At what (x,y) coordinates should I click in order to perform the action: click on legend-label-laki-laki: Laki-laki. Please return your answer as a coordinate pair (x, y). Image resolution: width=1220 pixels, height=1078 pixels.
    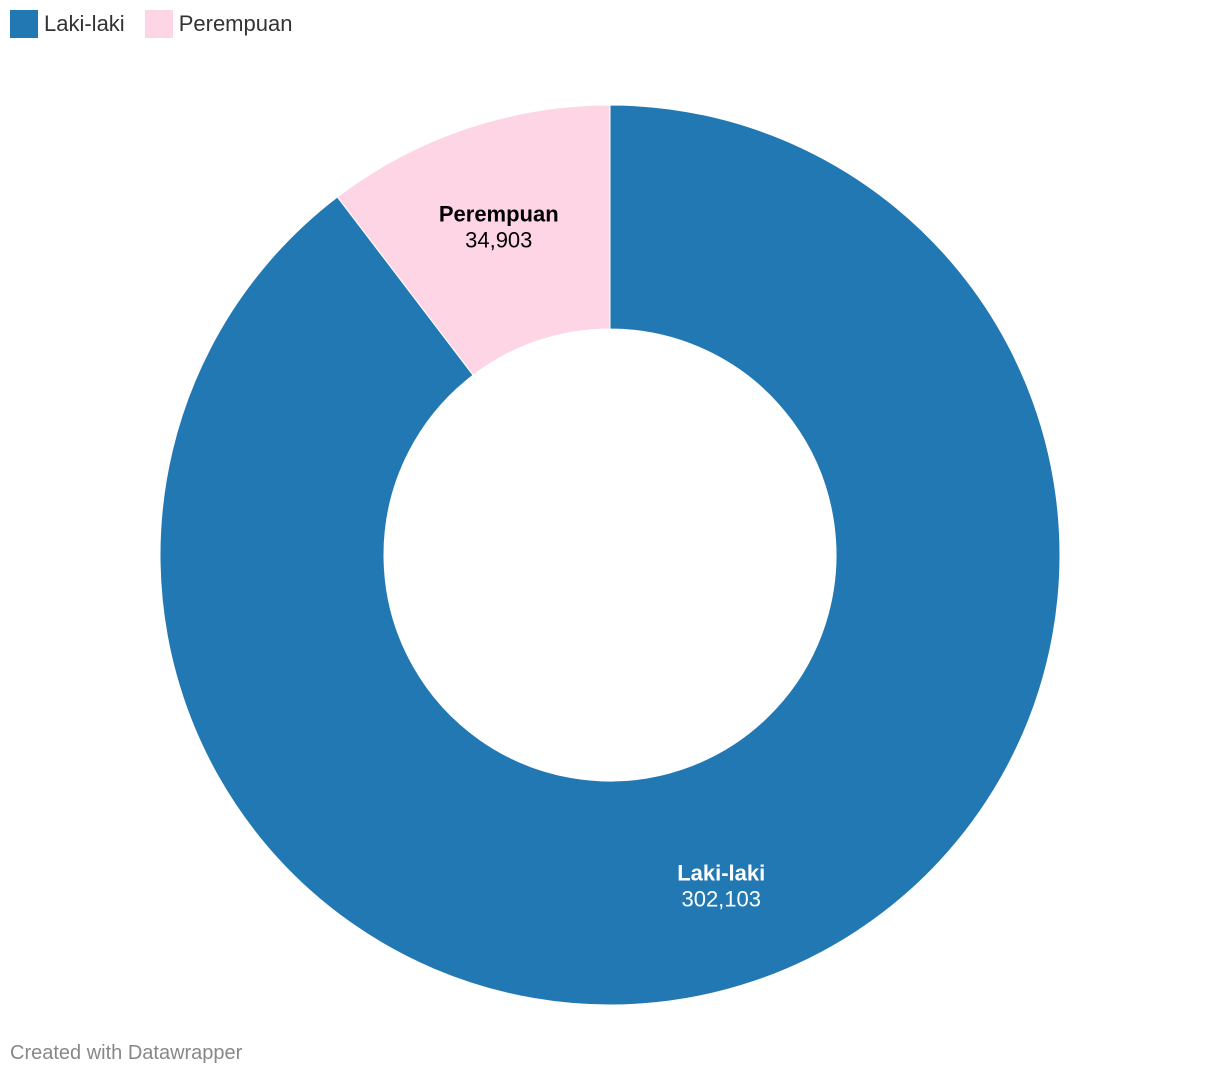
    Looking at the image, I should click on (84, 23).